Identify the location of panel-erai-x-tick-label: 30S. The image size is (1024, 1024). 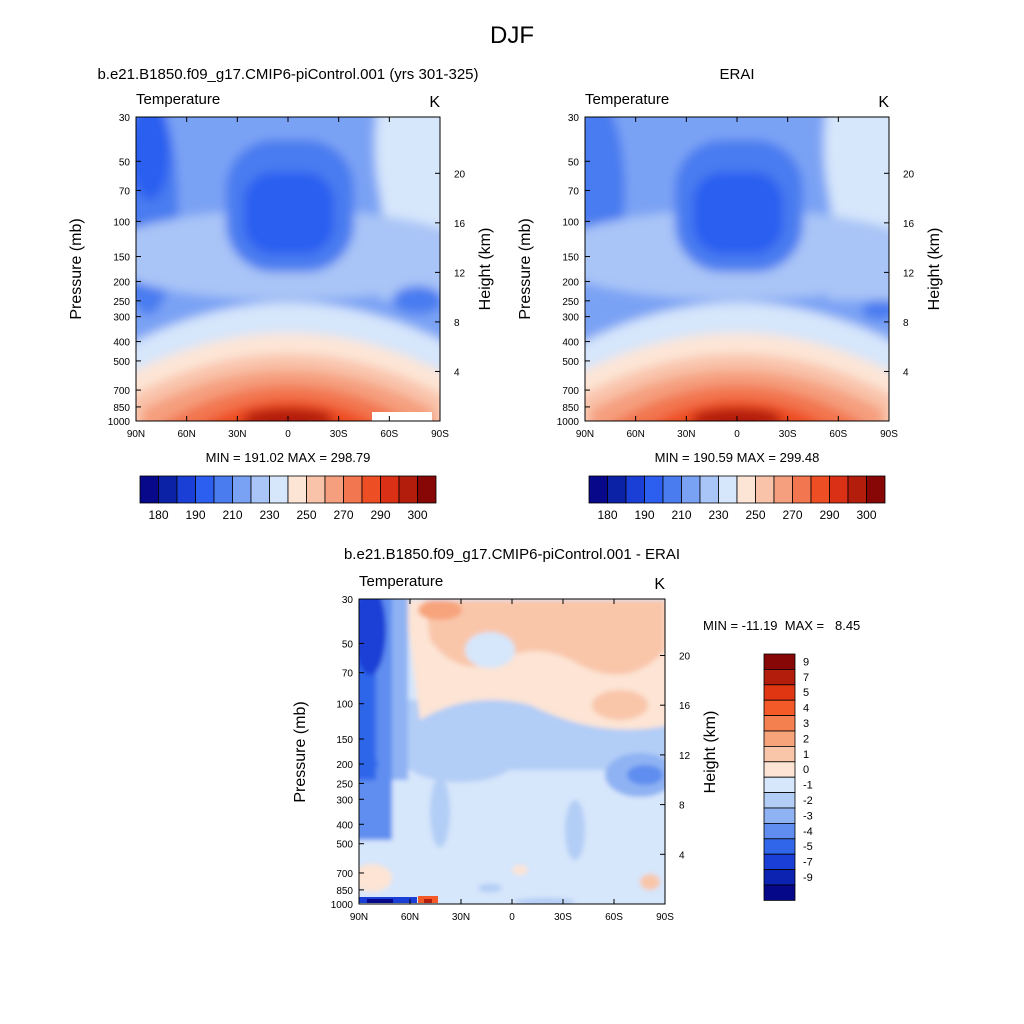
(788, 434).